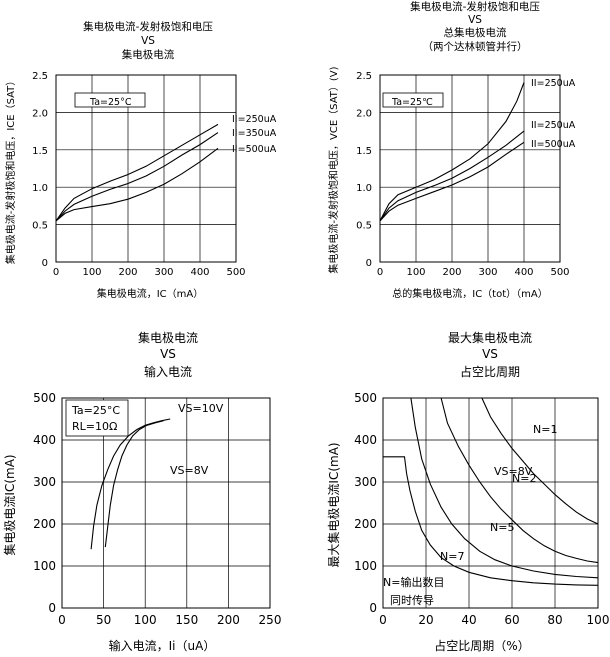 The width and height of the screenshot is (610, 657). What do you see at coordinates (162, 645) in the screenshot?
I see `x-axis-label: 输入电流，Ii（uA）` at bounding box center [162, 645].